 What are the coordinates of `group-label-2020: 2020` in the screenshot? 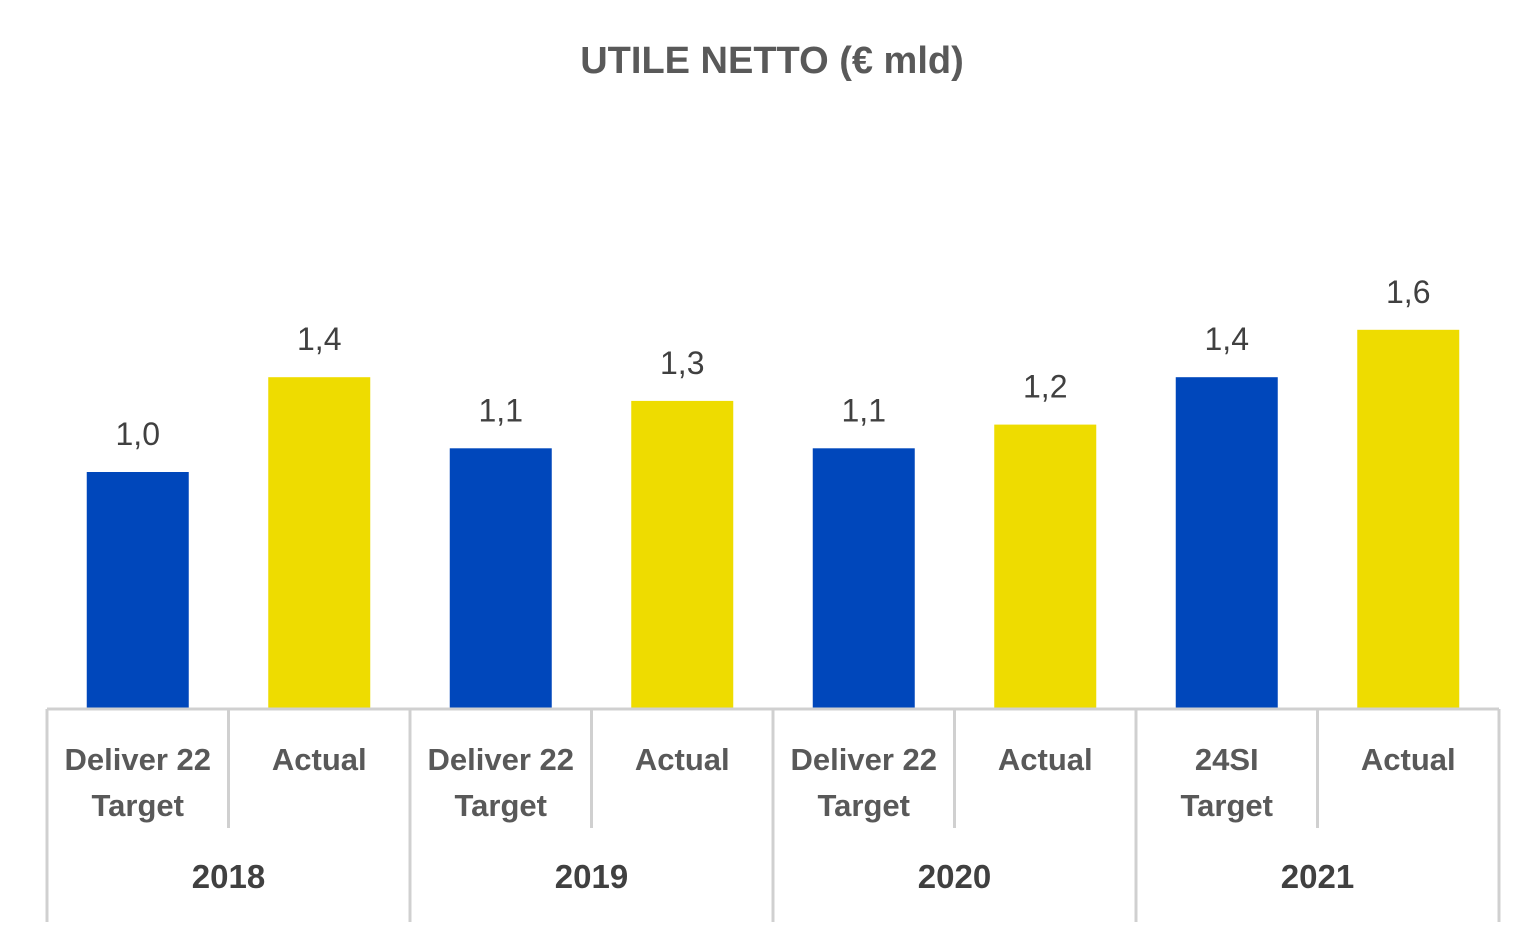 It's located at (954, 876).